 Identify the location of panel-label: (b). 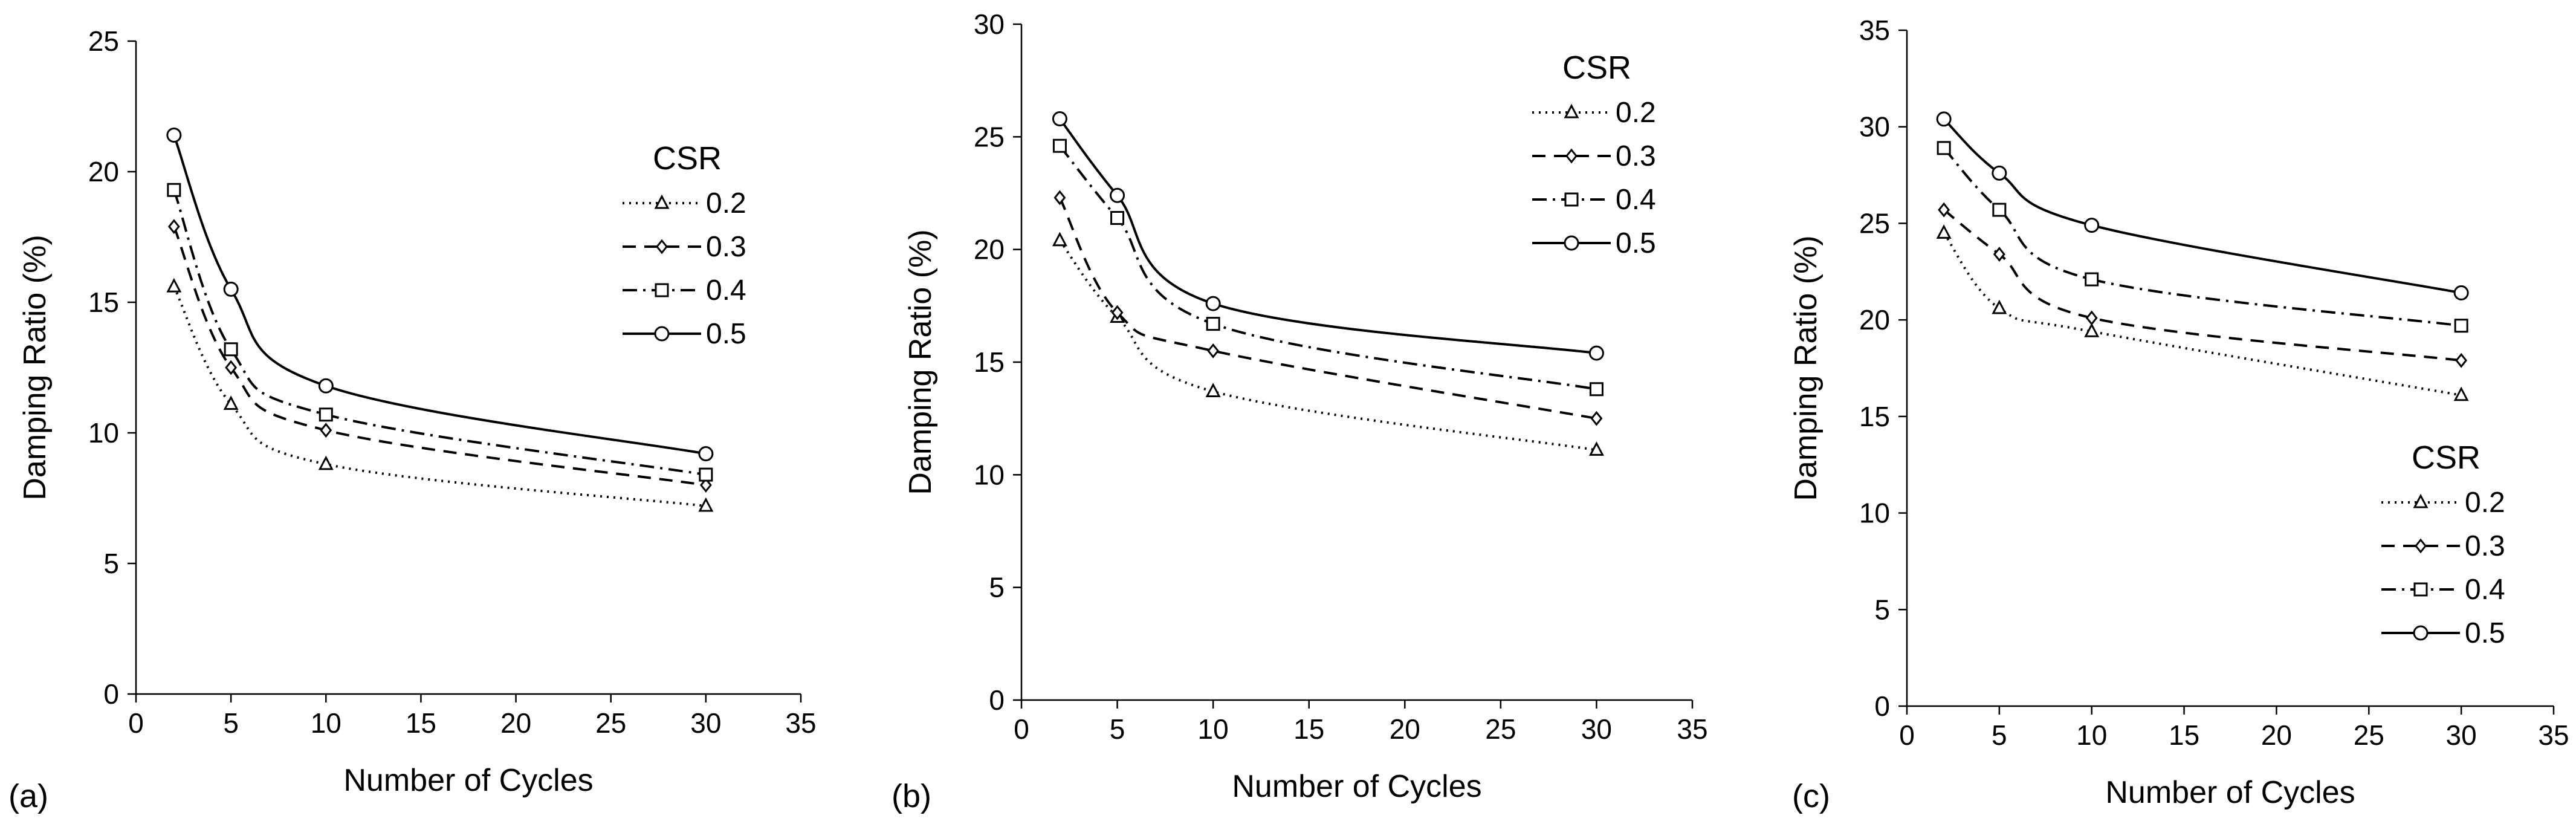
(911, 796).